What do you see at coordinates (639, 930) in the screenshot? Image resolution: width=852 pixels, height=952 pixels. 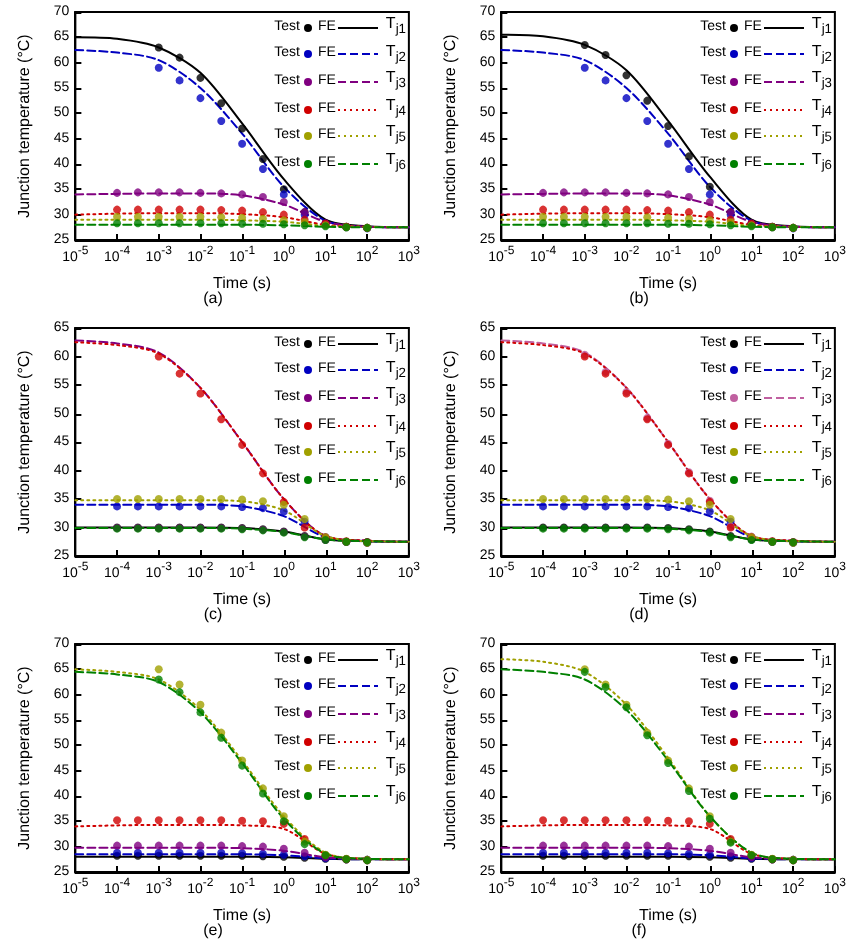 I see `text: (f)` at bounding box center [639, 930].